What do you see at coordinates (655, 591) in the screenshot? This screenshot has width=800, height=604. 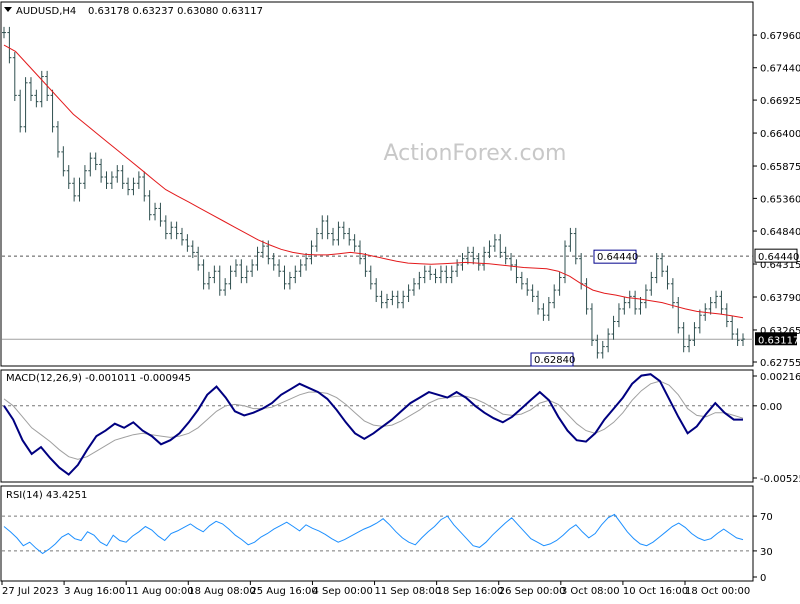 I see `x-tick-label: 10 Oct 16:00` at bounding box center [655, 591].